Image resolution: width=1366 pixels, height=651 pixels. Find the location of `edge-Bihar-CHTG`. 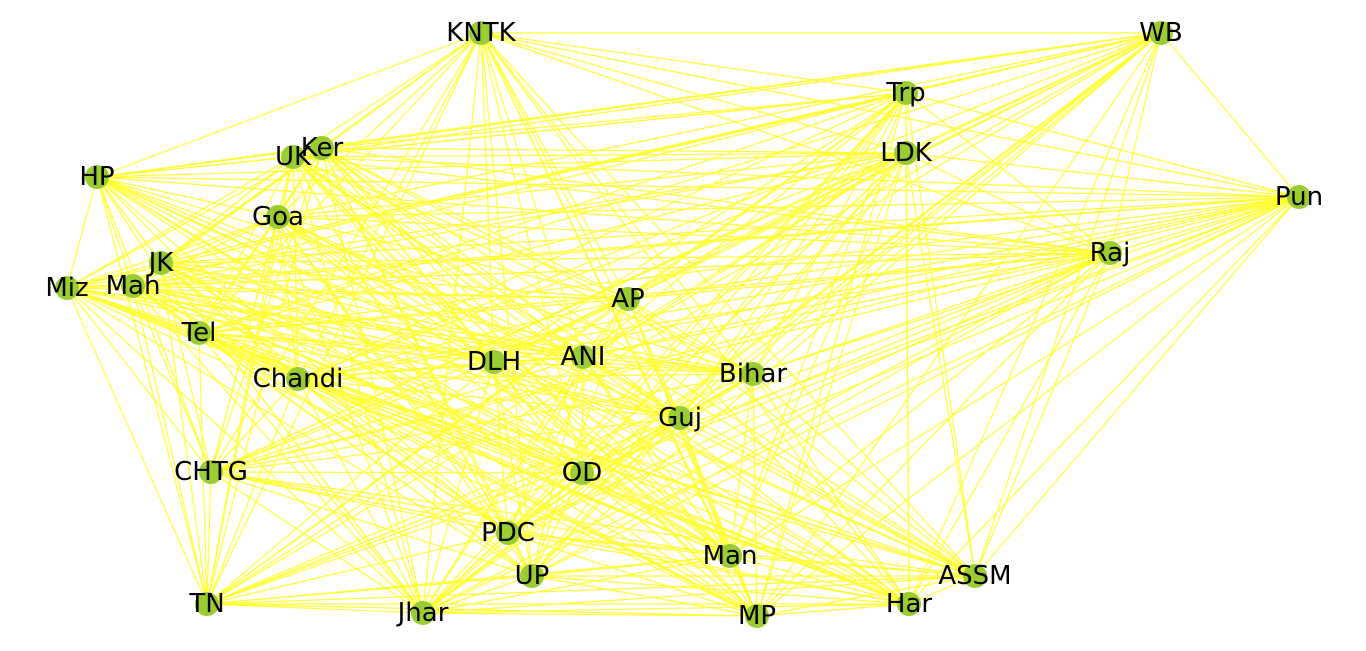

edge-Bihar-CHTG is located at coordinates (482, 423).